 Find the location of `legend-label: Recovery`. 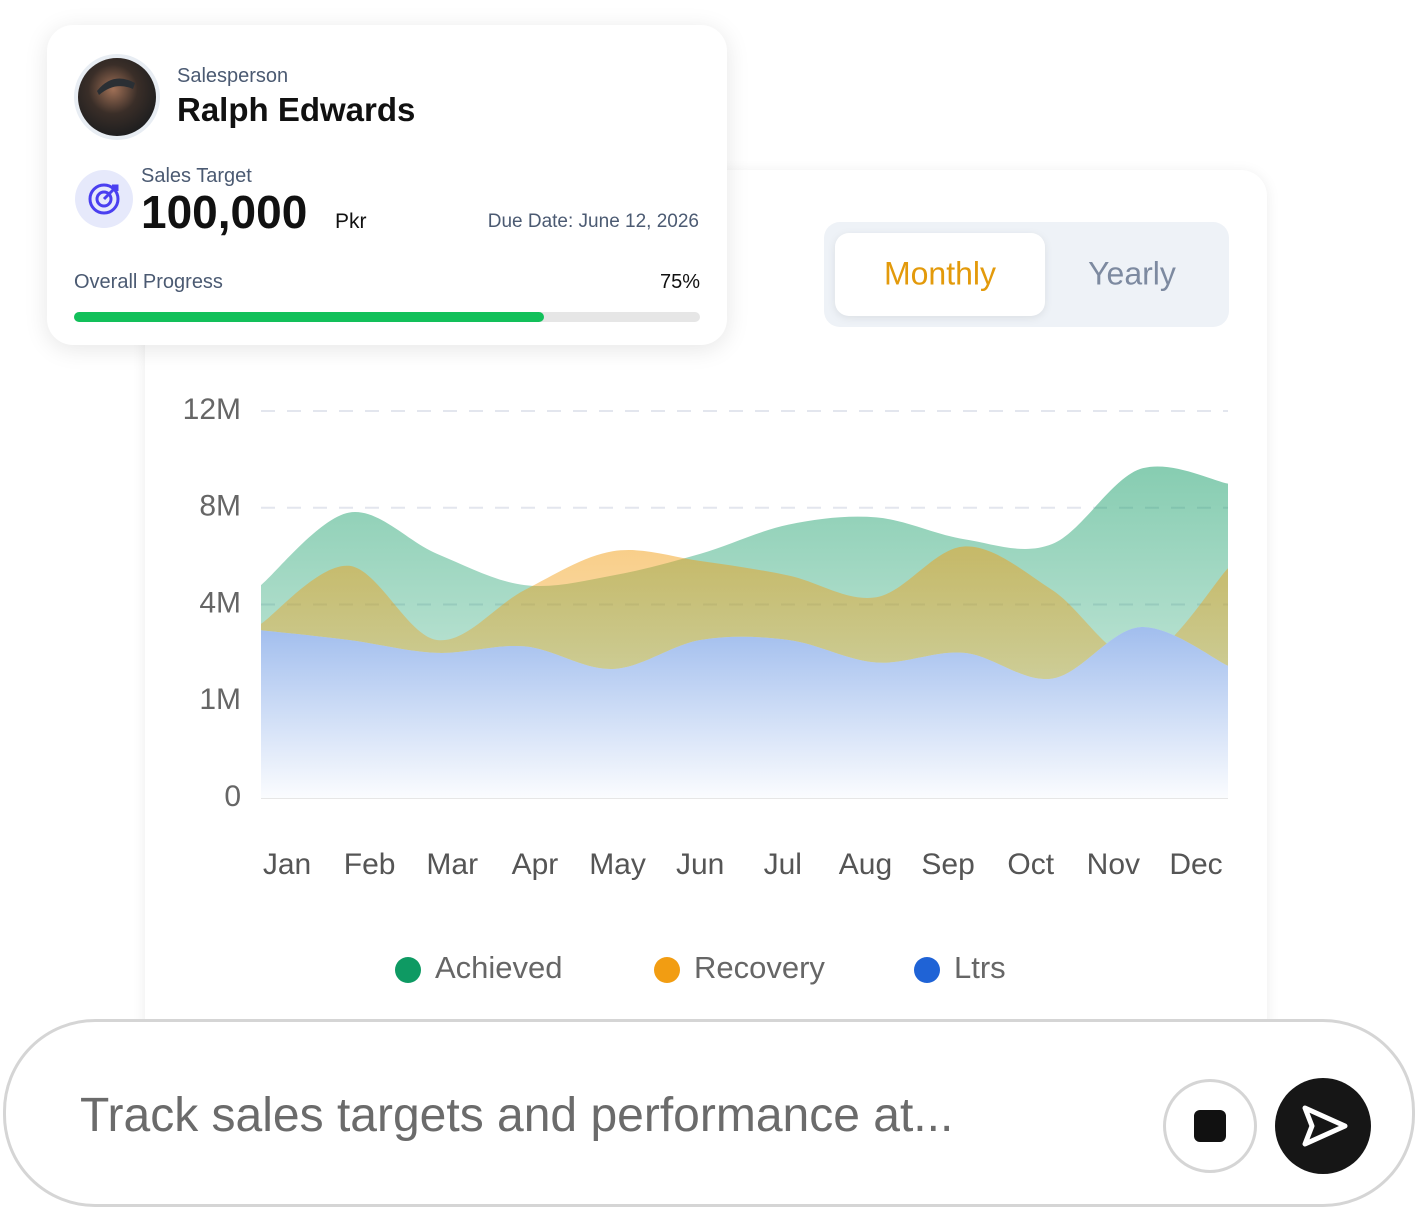

legend-label: Recovery is located at coordinates (759, 967).